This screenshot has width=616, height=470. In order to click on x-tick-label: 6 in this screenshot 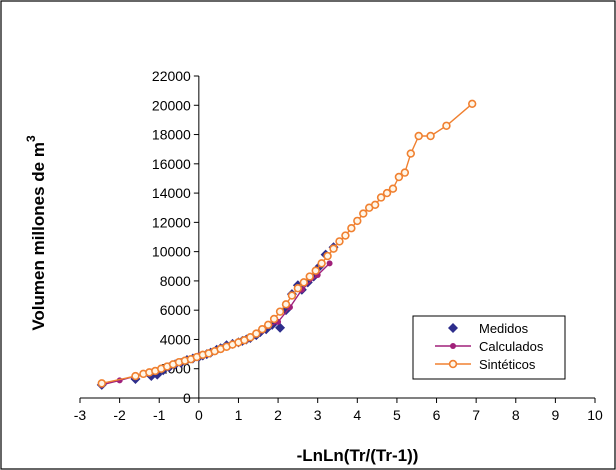, I will do `click(437, 415)`.